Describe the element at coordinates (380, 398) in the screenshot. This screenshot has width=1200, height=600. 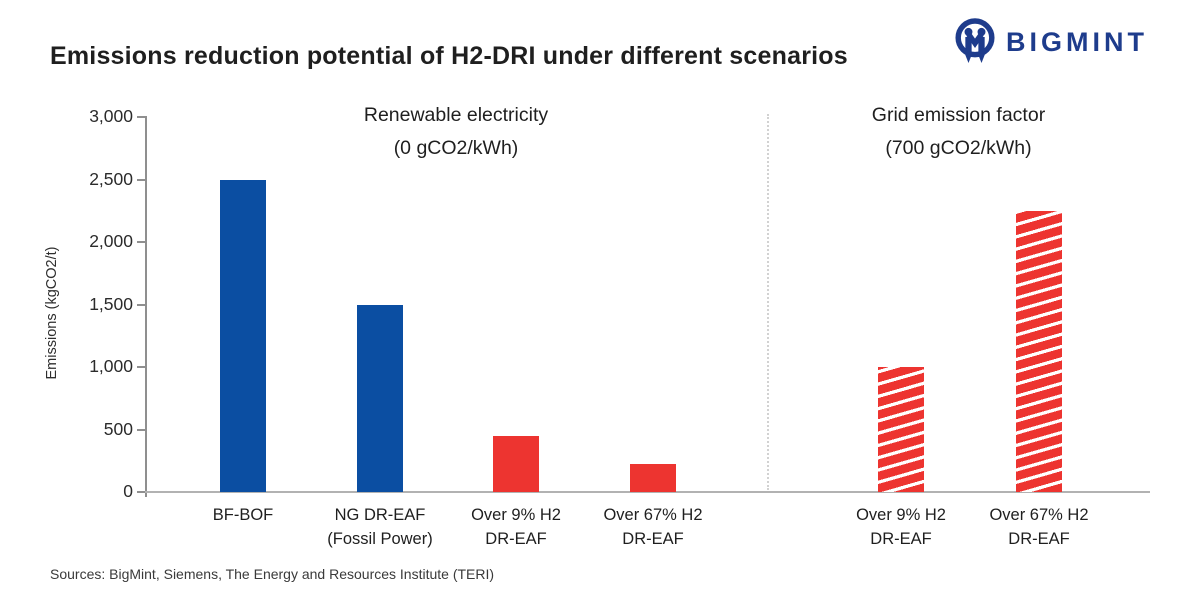
I see `bar-ng-dr-eaf-fossil-power-` at that location.